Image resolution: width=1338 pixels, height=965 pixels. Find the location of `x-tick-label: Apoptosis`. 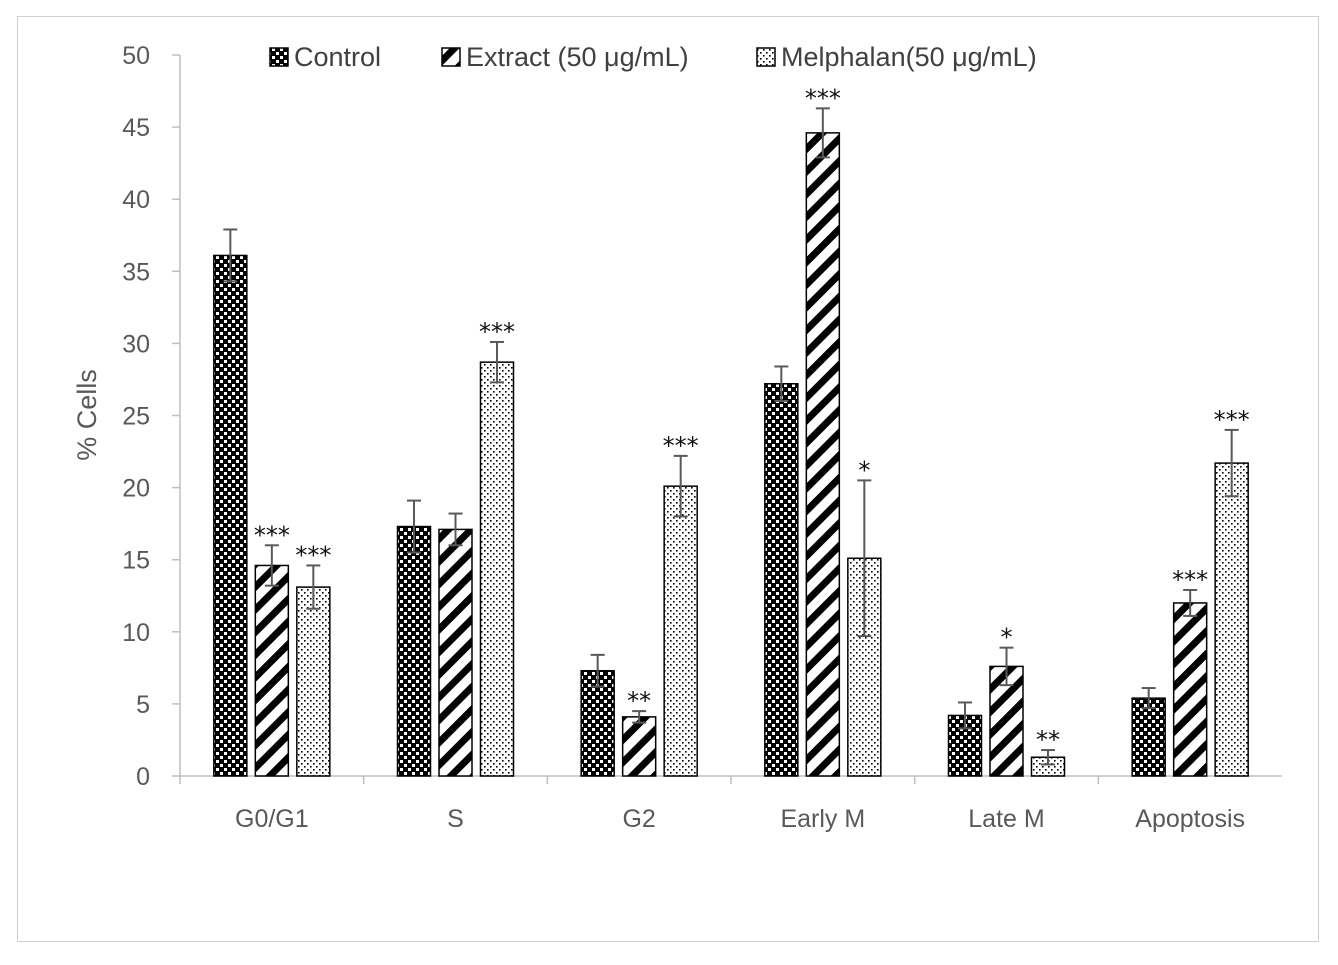

x-tick-label: Apoptosis is located at coordinates (1190, 819).